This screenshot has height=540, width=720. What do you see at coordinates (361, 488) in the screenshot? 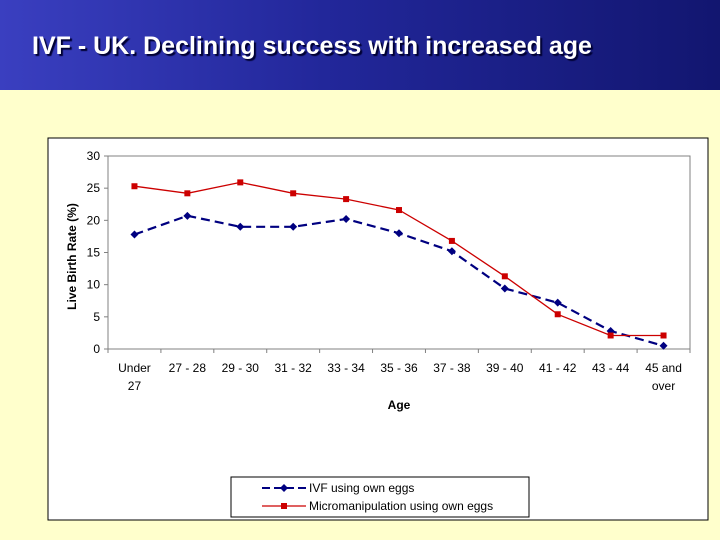
I see `legend-label: IVF using own eggs` at bounding box center [361, 488].